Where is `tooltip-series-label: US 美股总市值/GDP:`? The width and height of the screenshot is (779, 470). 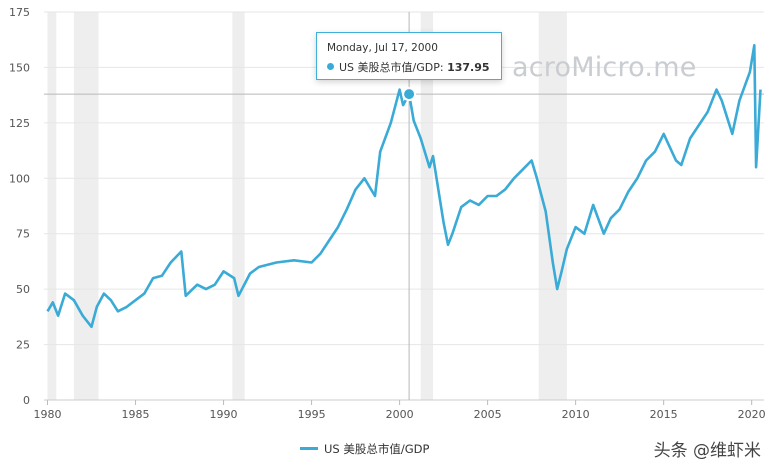 tooltip-series-label: US 美股总市值/GDP: is located at coordinates (391, 67).